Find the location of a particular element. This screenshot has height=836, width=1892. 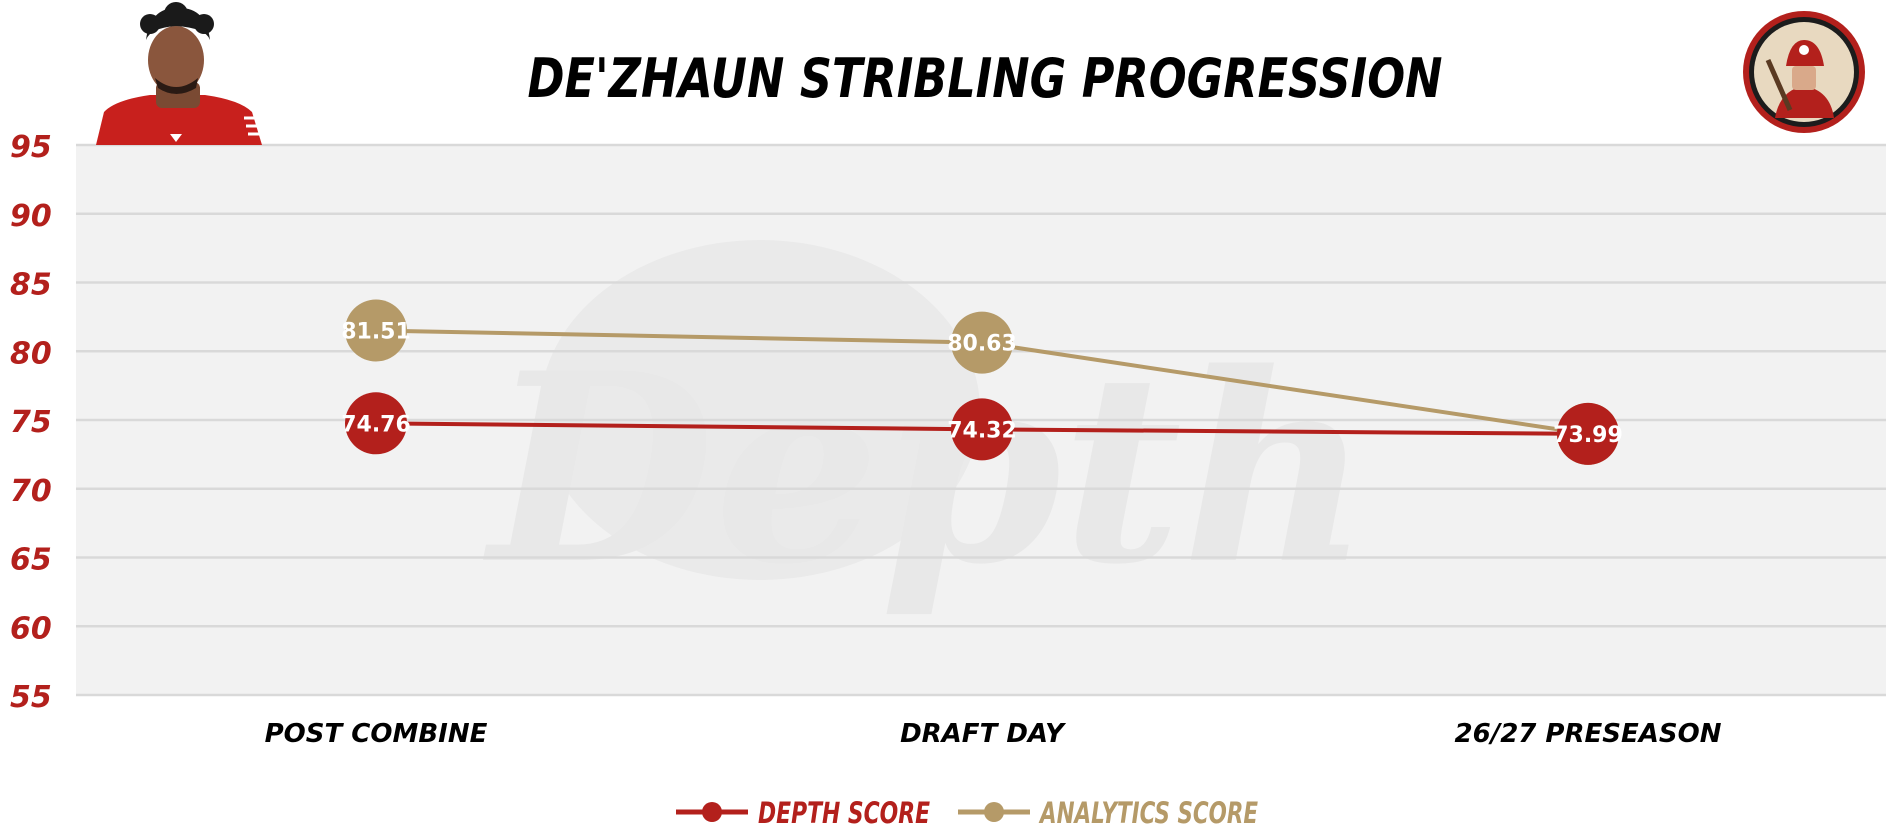

y-tick-label: 95 is located at coordinates (31, 147).